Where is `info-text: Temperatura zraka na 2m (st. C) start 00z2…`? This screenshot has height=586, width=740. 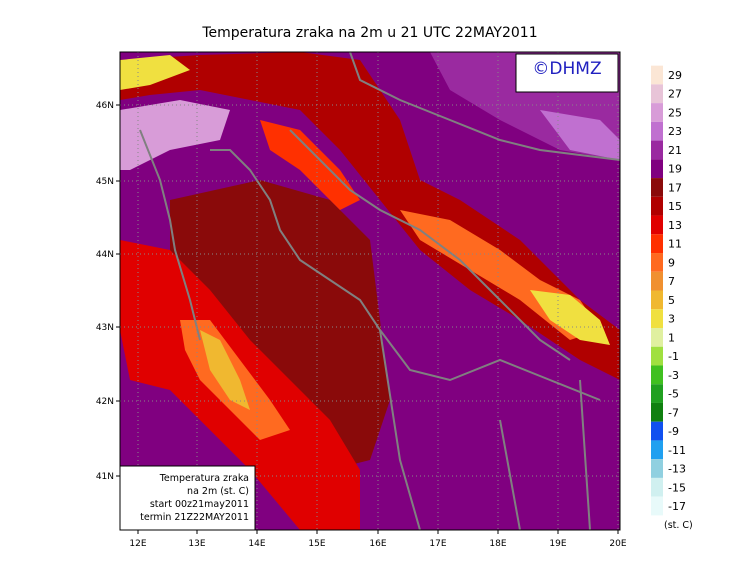
info-text: Temperatura zraka na 2m (st. C) start 00z2… is located at coordinates (194, 498).